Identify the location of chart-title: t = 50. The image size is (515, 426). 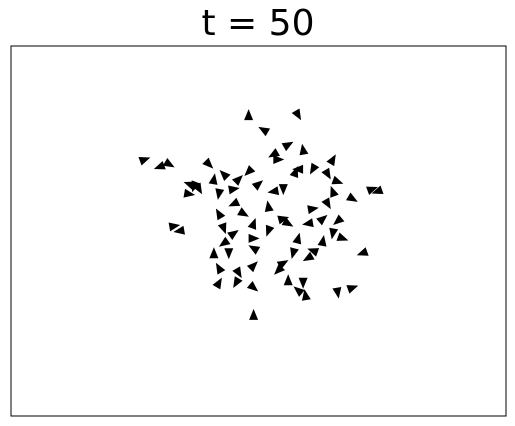
(258, 23).